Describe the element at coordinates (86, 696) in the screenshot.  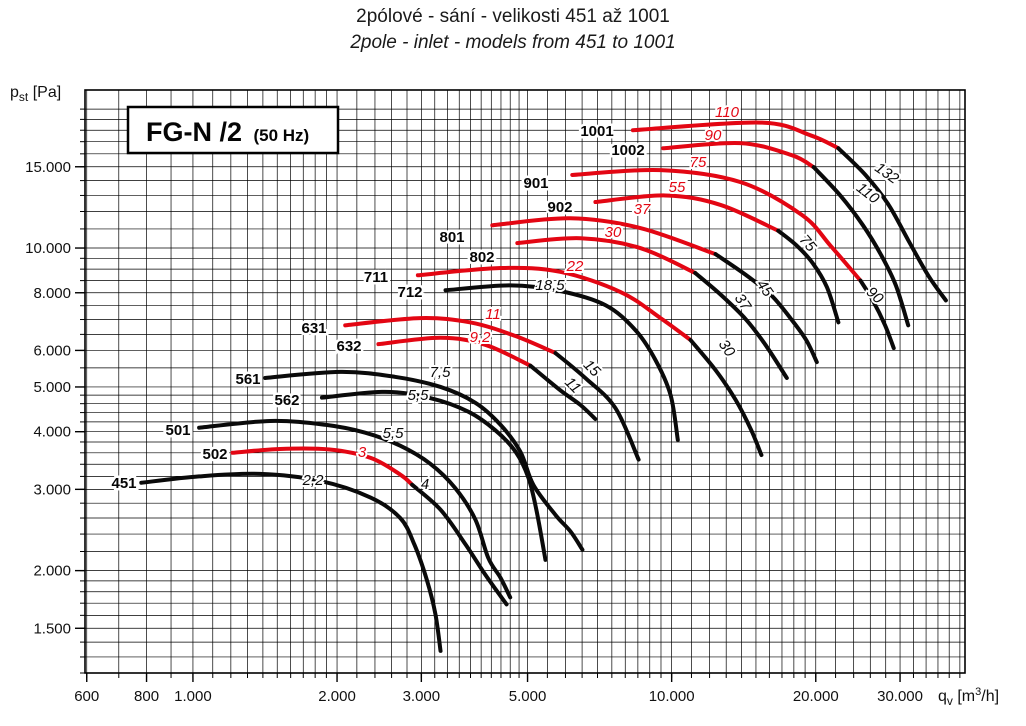
I see `x-tick-label: 600` at that location.